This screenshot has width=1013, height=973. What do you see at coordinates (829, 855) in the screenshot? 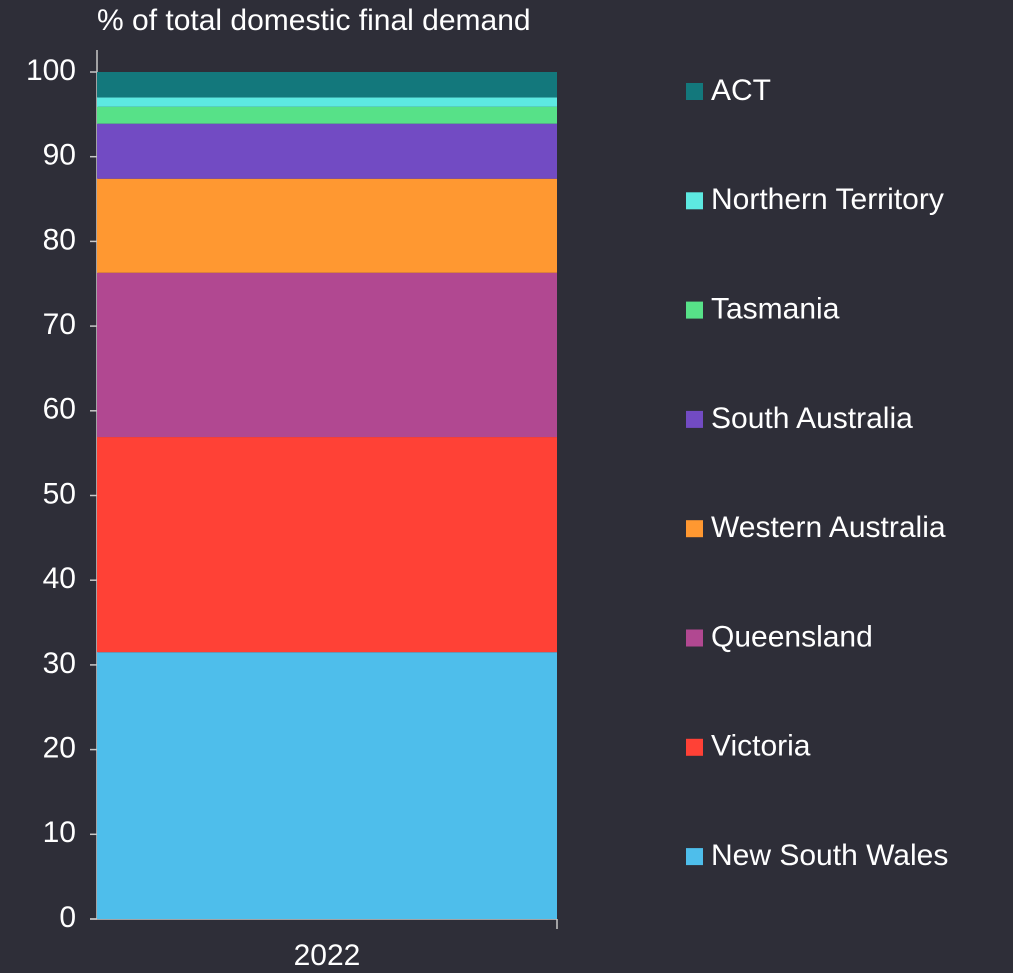
I see `legend-label: New South Wales` at bounding box center [829, 855].